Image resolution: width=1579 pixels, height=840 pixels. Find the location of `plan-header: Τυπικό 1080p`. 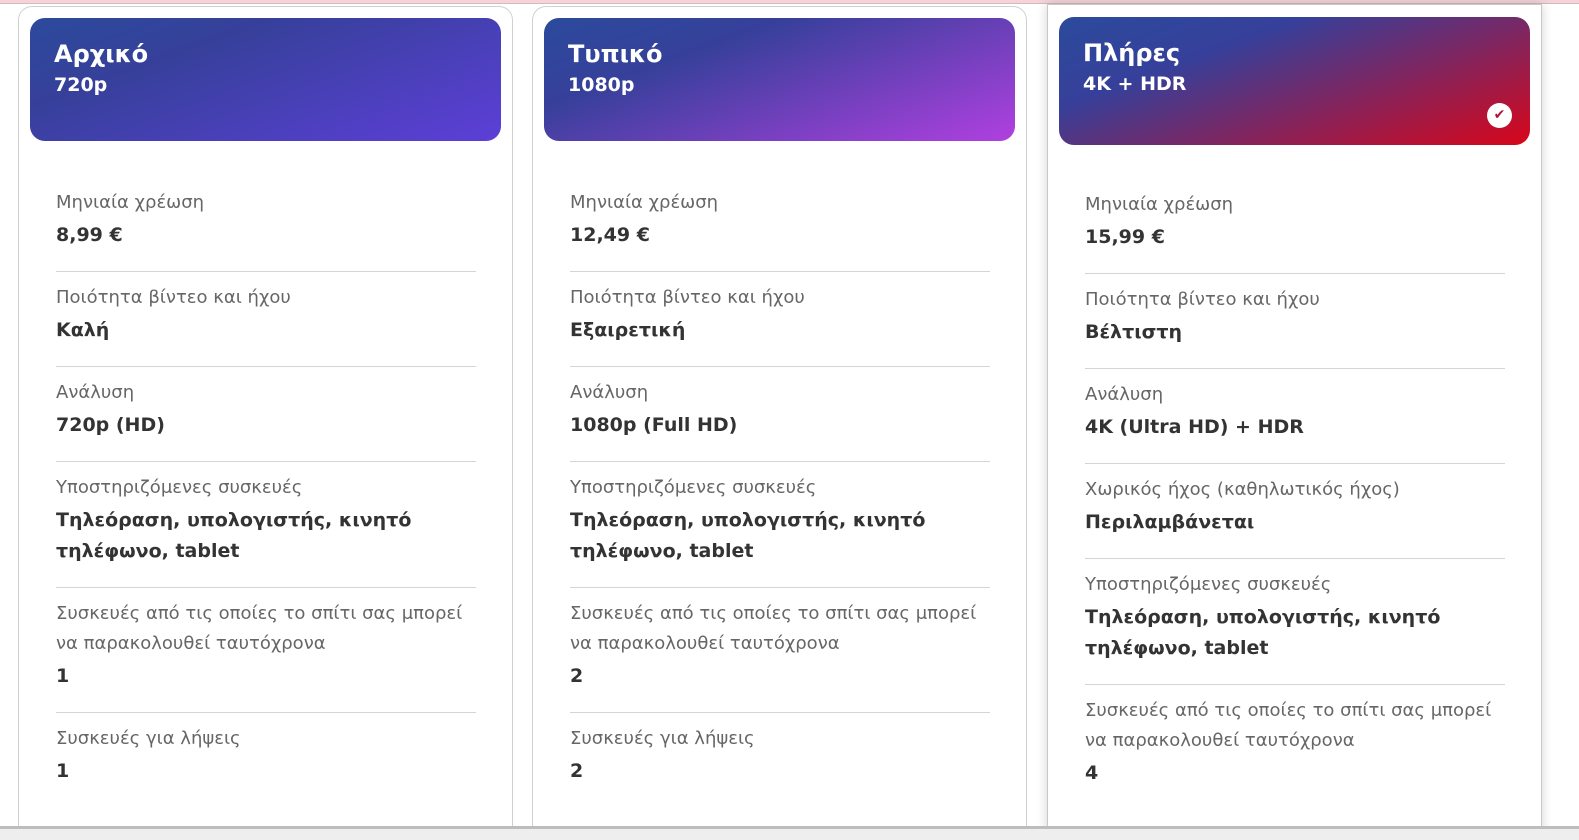

plan-header: Τυπικό 1080p is located at coordinates (779, 79).